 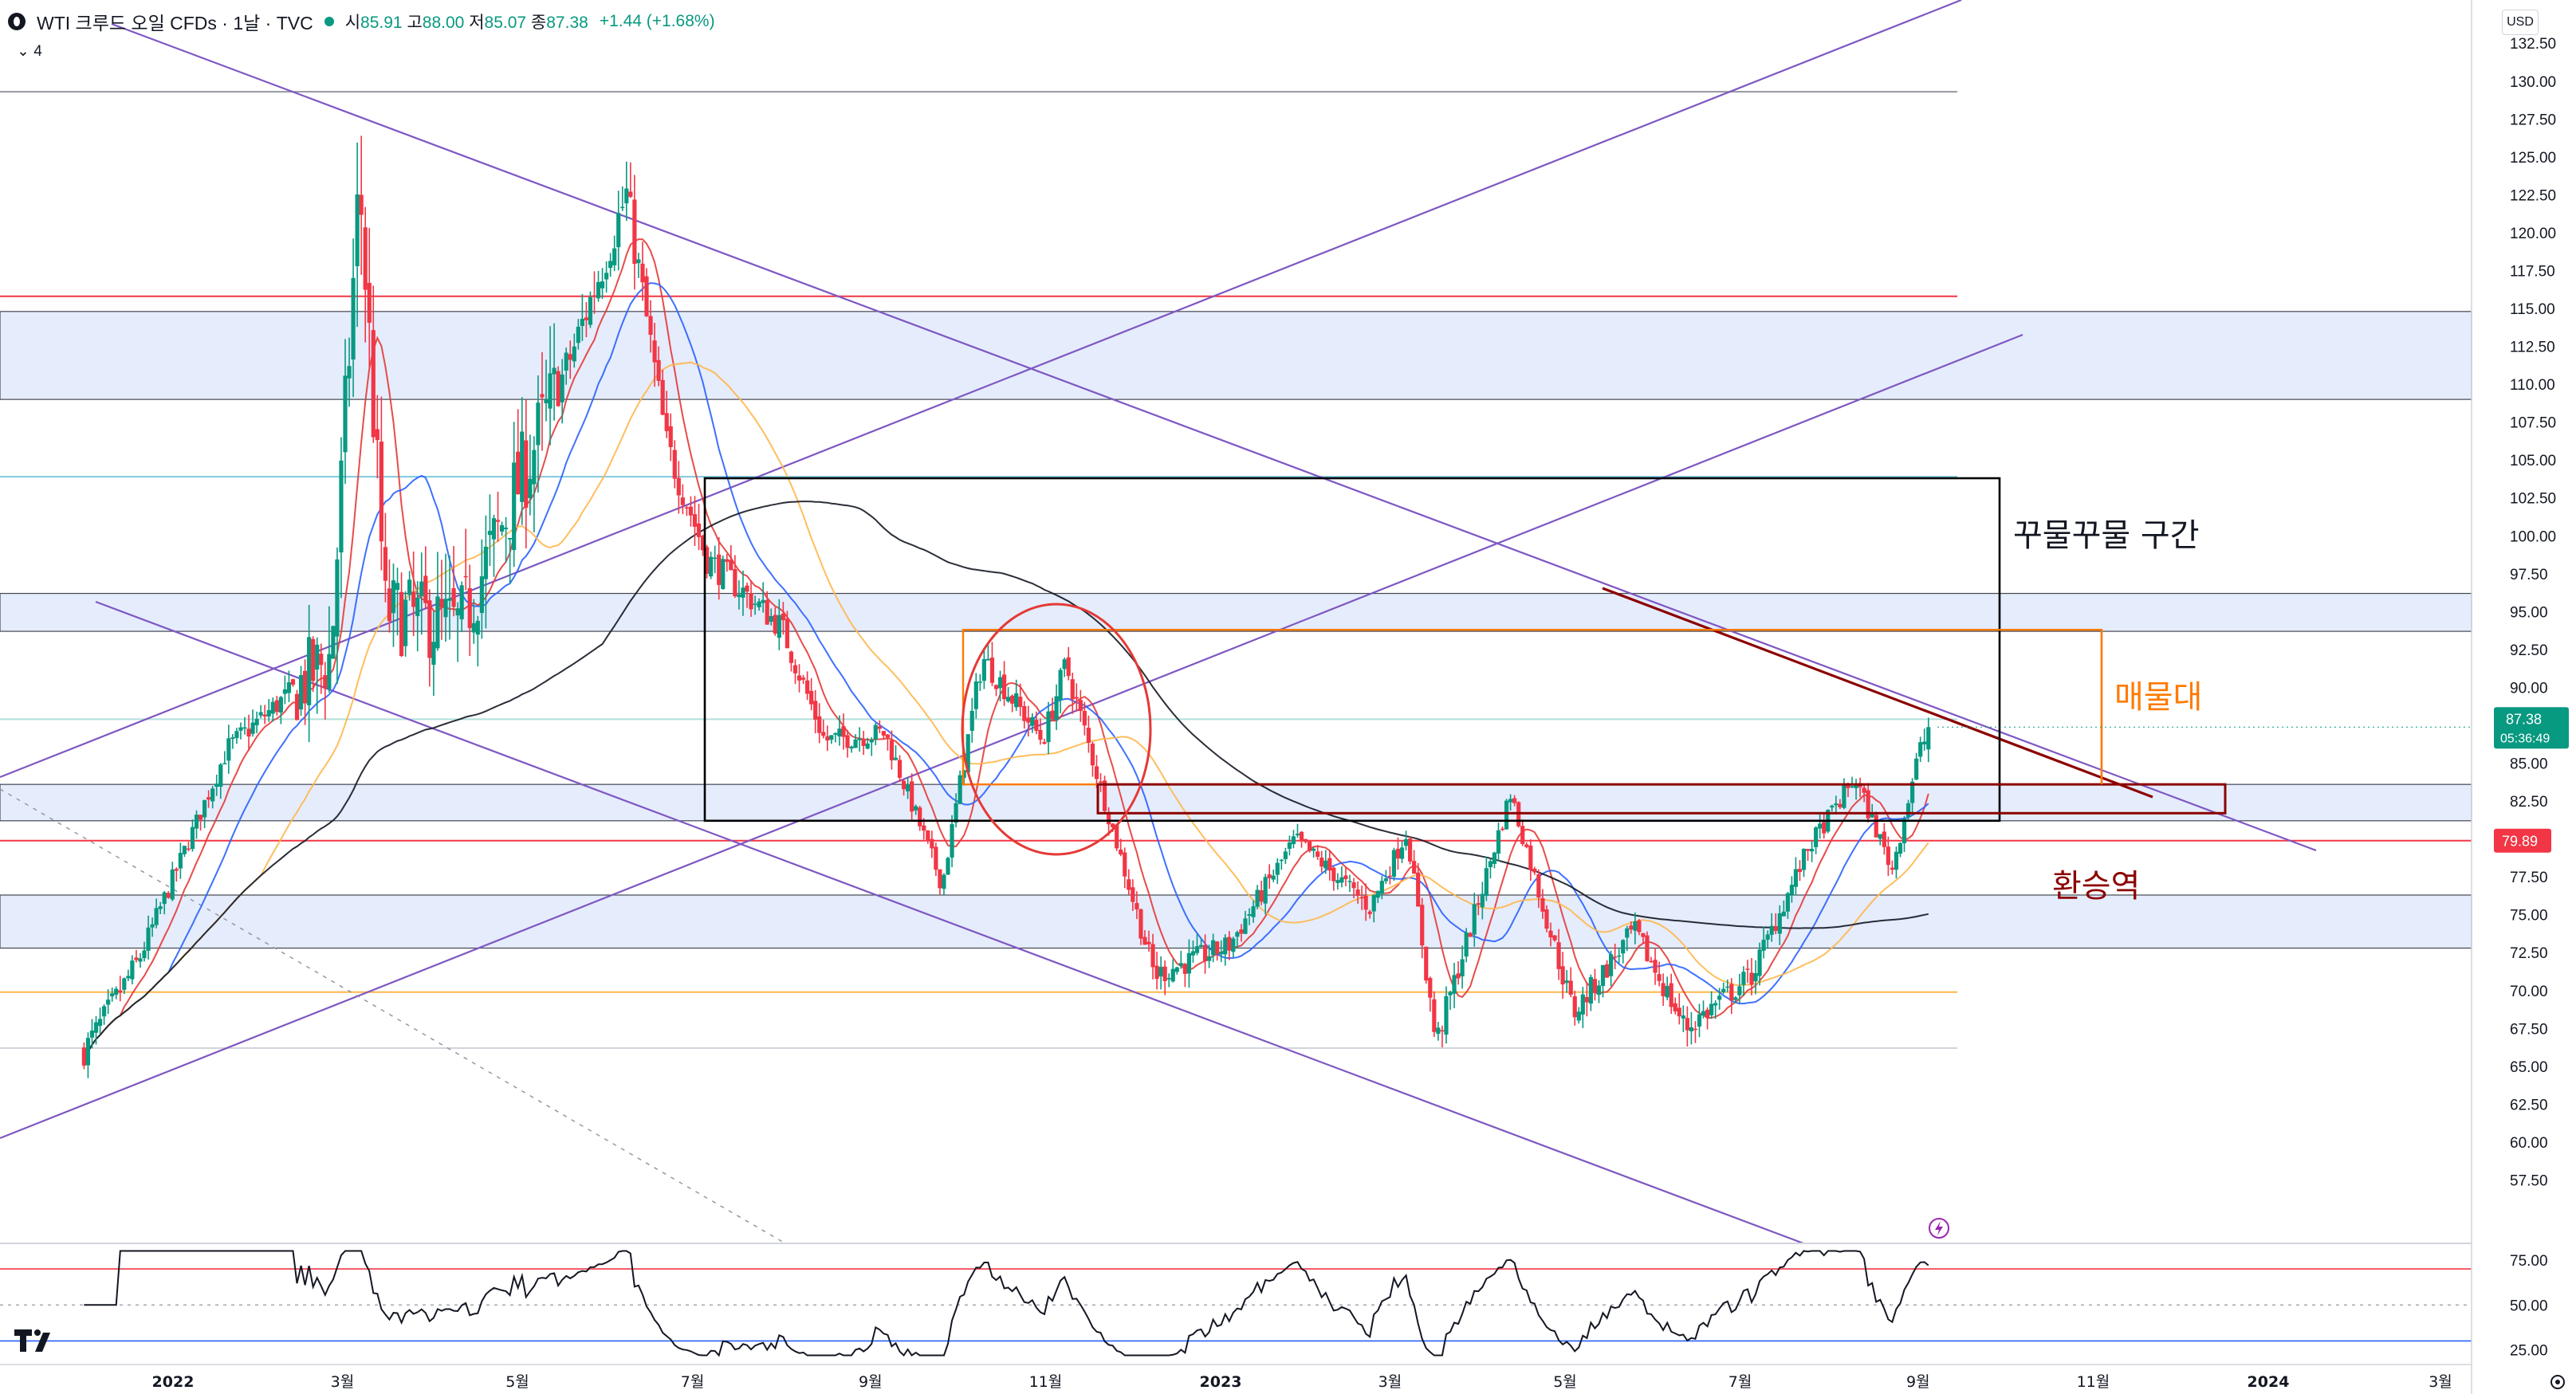 What do you see at coordinates (2529, 1181) in the screenshot?
I see `price-tick-label: 57.50` at bounding box center [2529, 1181].